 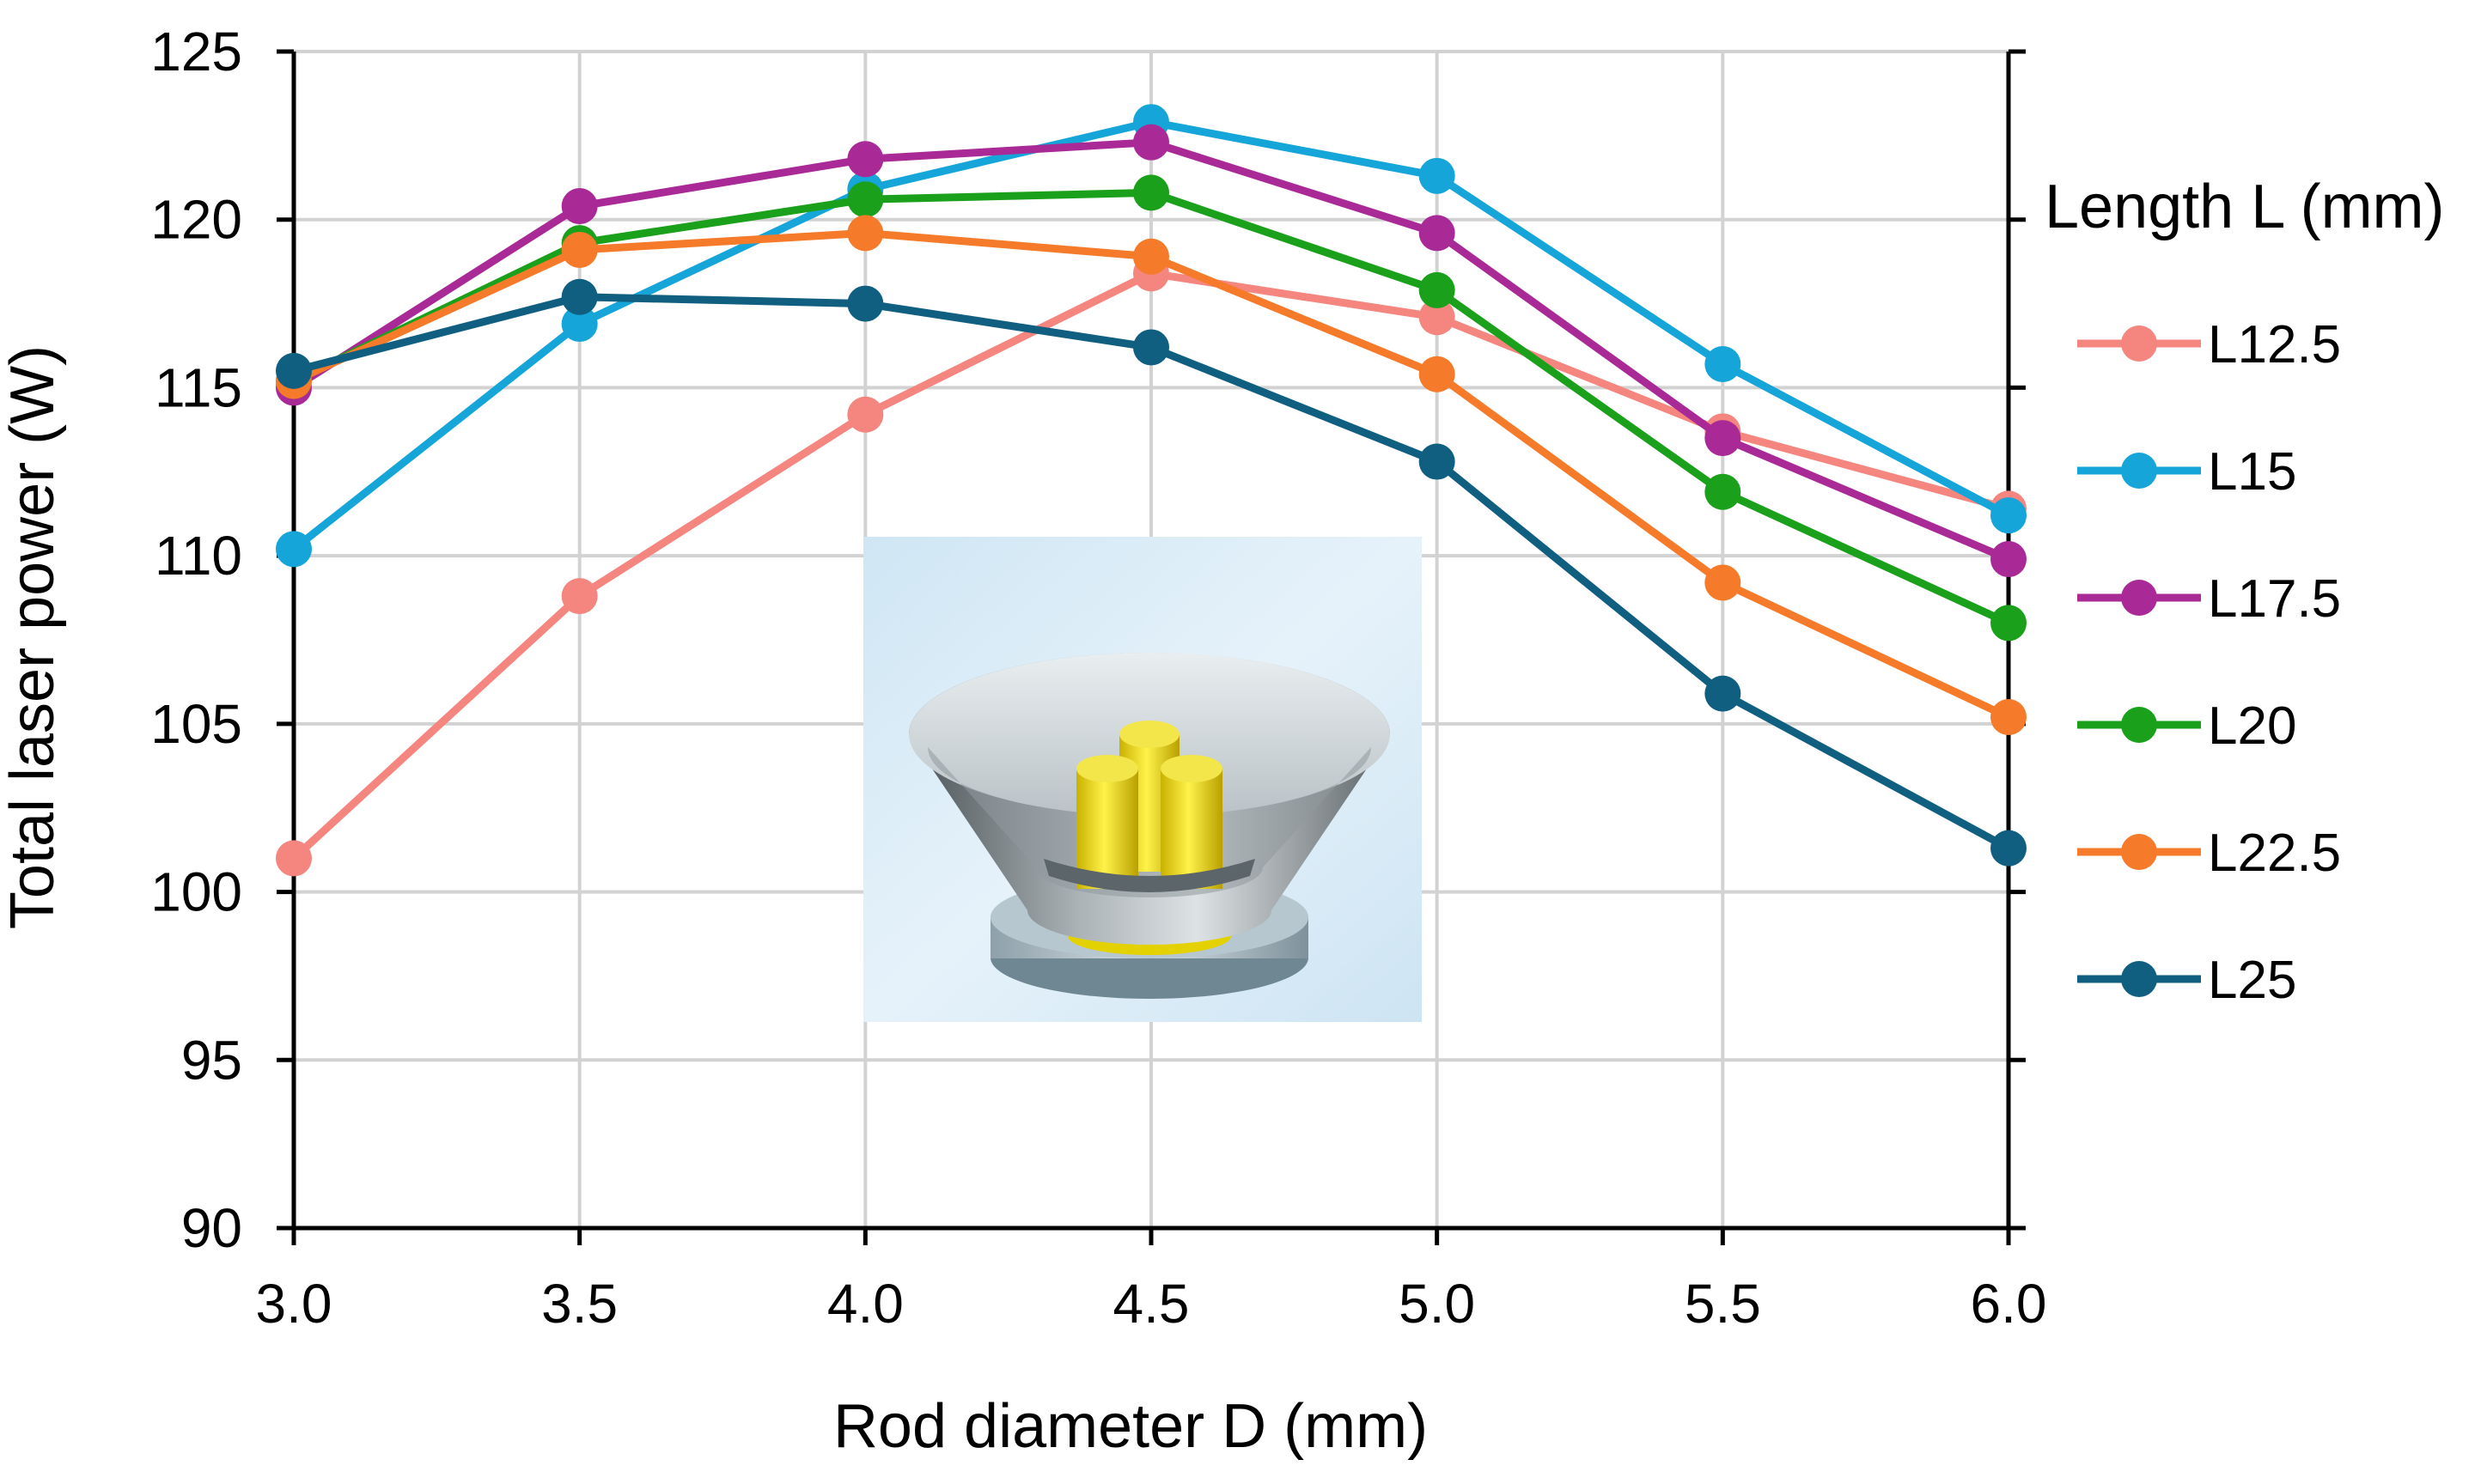 What do you see at coordinates (1142, 779) in the screenshot?
I see `pump-cavity-illustration` at bounding box center [1142, 779].